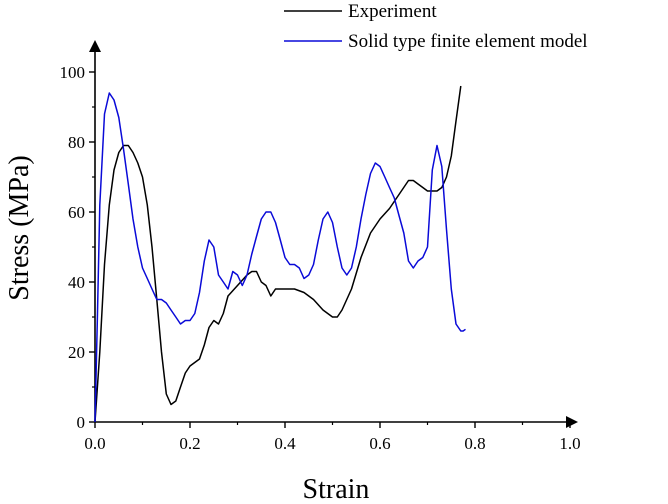 The height and width of the screenshot is (504, 668). What do you see at coordinates (76, 212) in the screenshot?
I see `y-tick-label: 60` at bounding box center [76, 212].